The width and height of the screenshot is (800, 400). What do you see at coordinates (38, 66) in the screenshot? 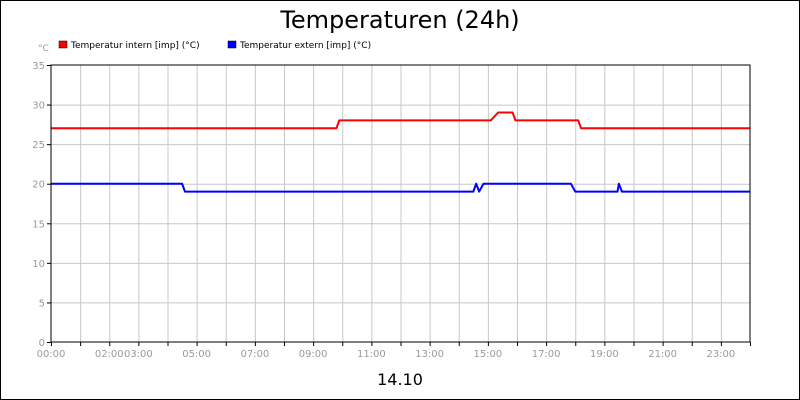
I see `y-tick-label: 35` at bounding box center [38, 66].